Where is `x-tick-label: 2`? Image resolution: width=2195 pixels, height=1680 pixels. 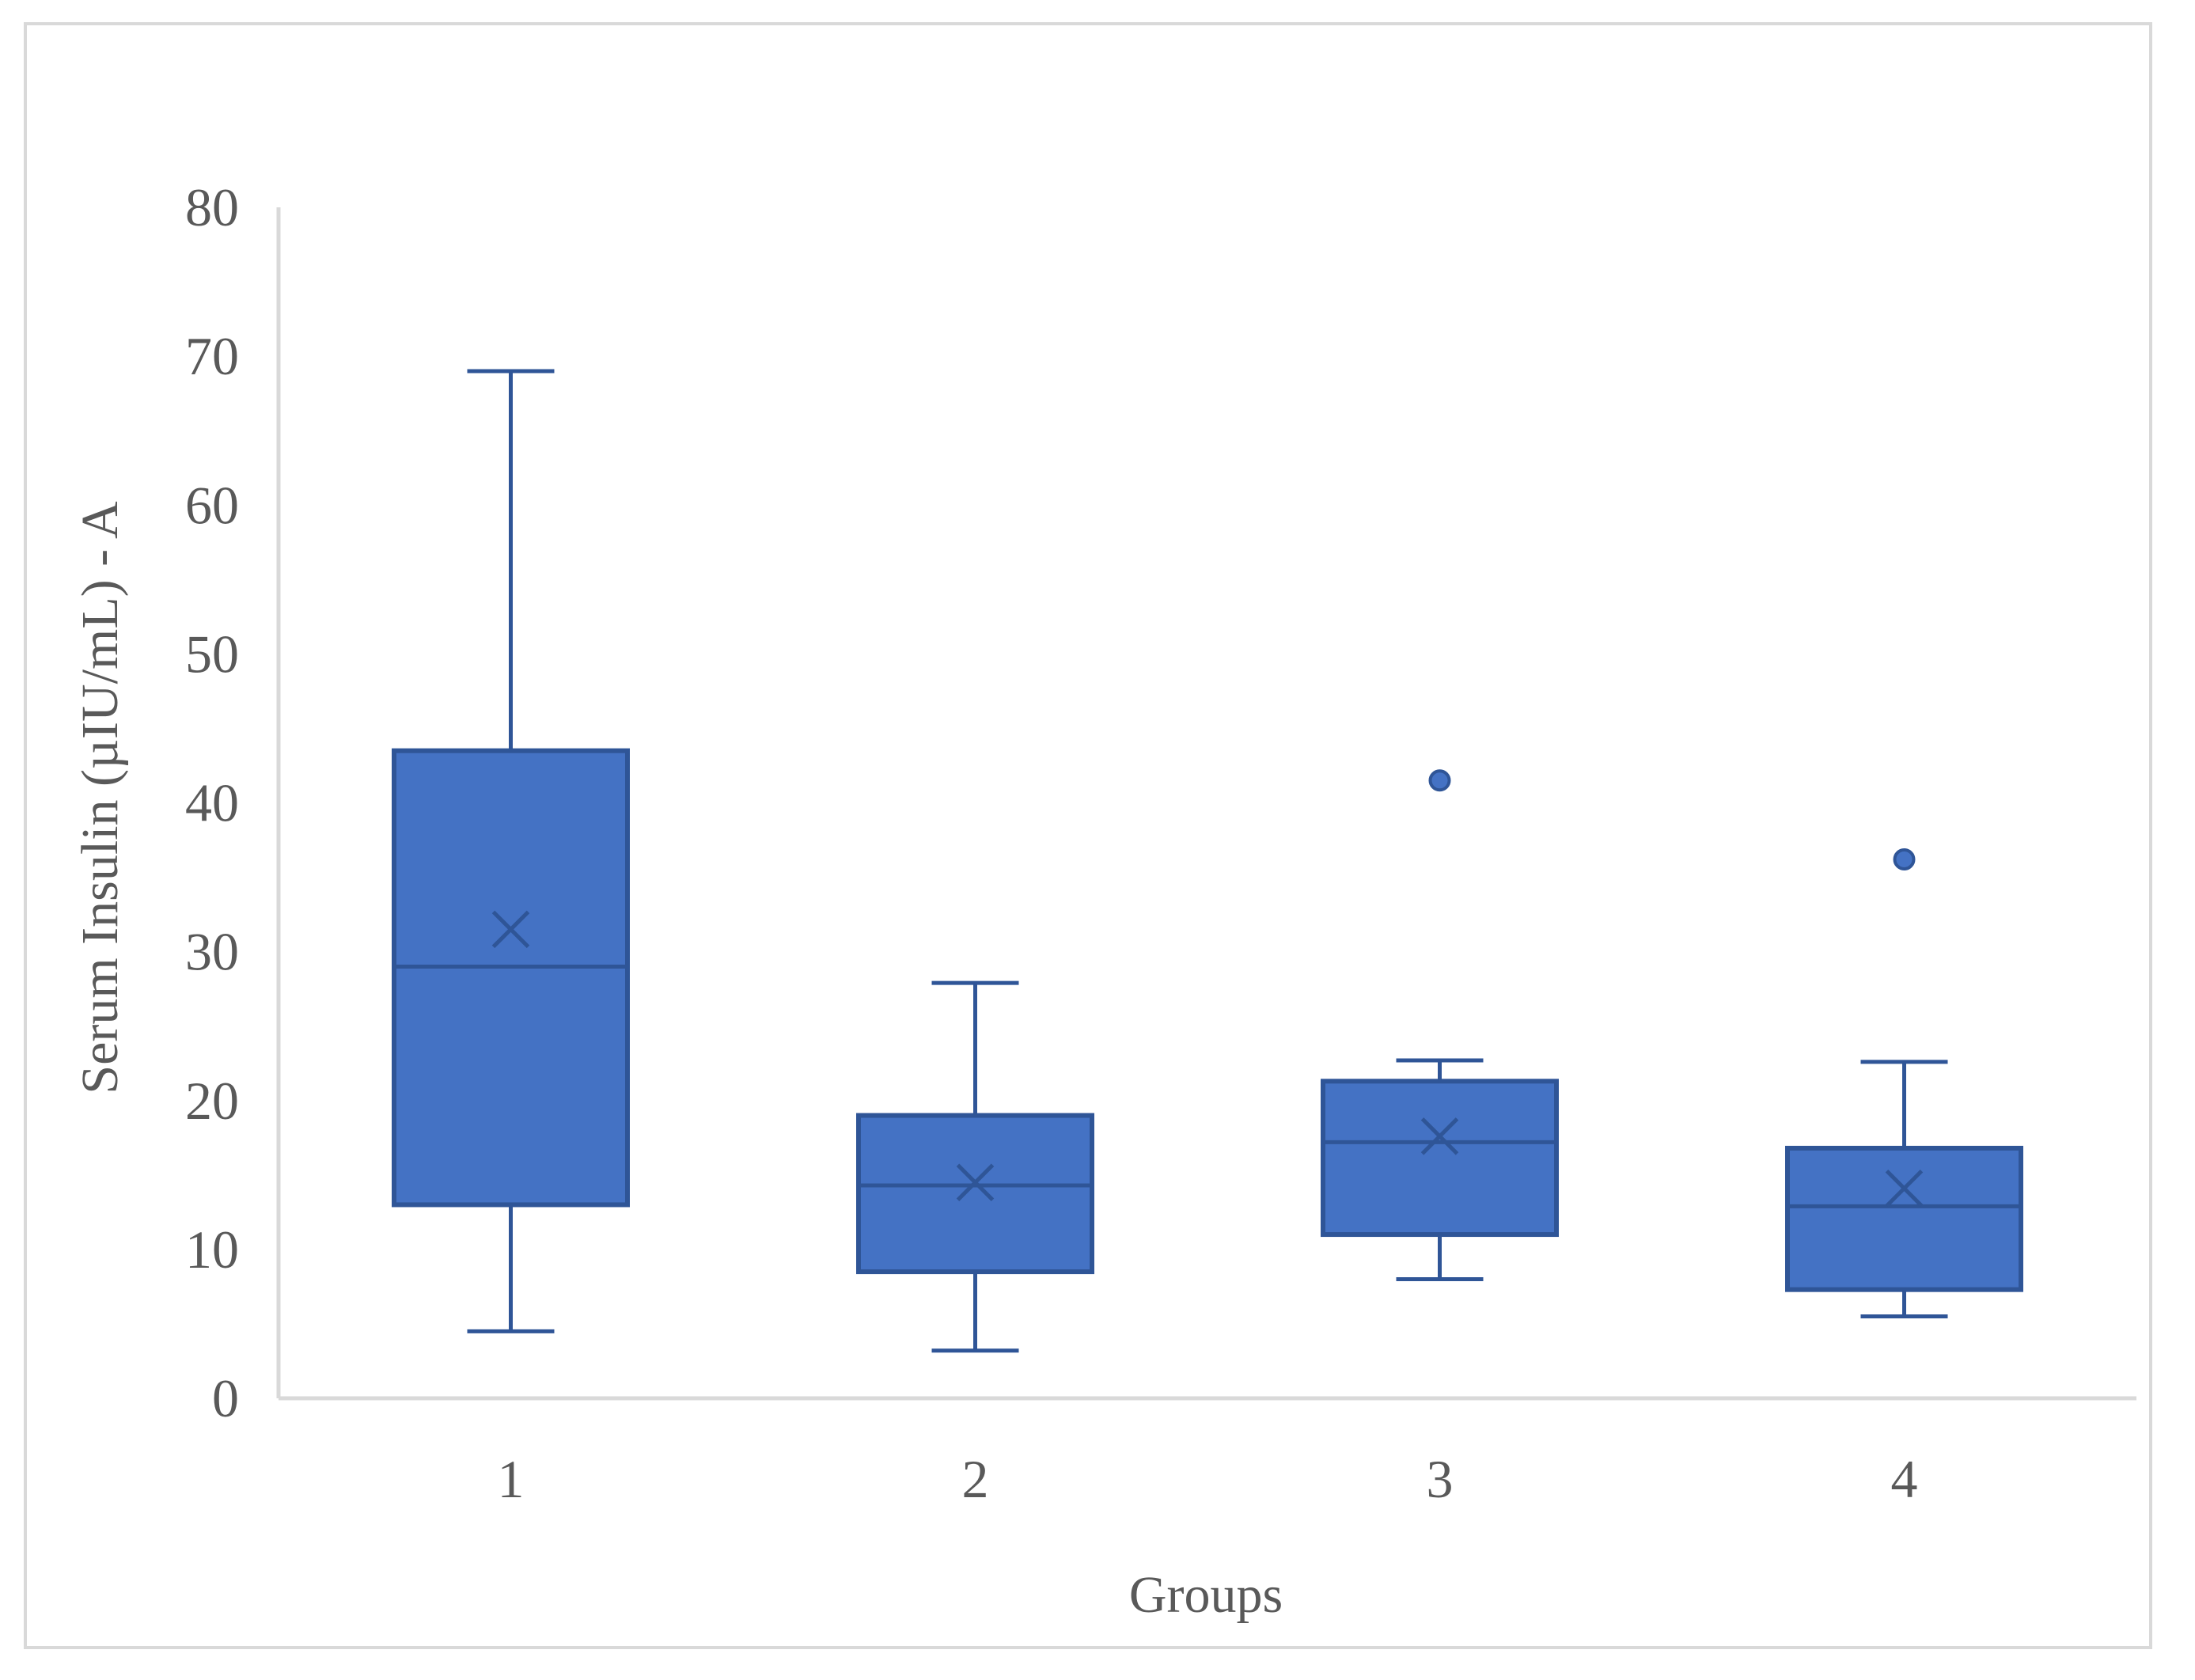 x-tick-label: 2 is located at coordinates (975, 1479).